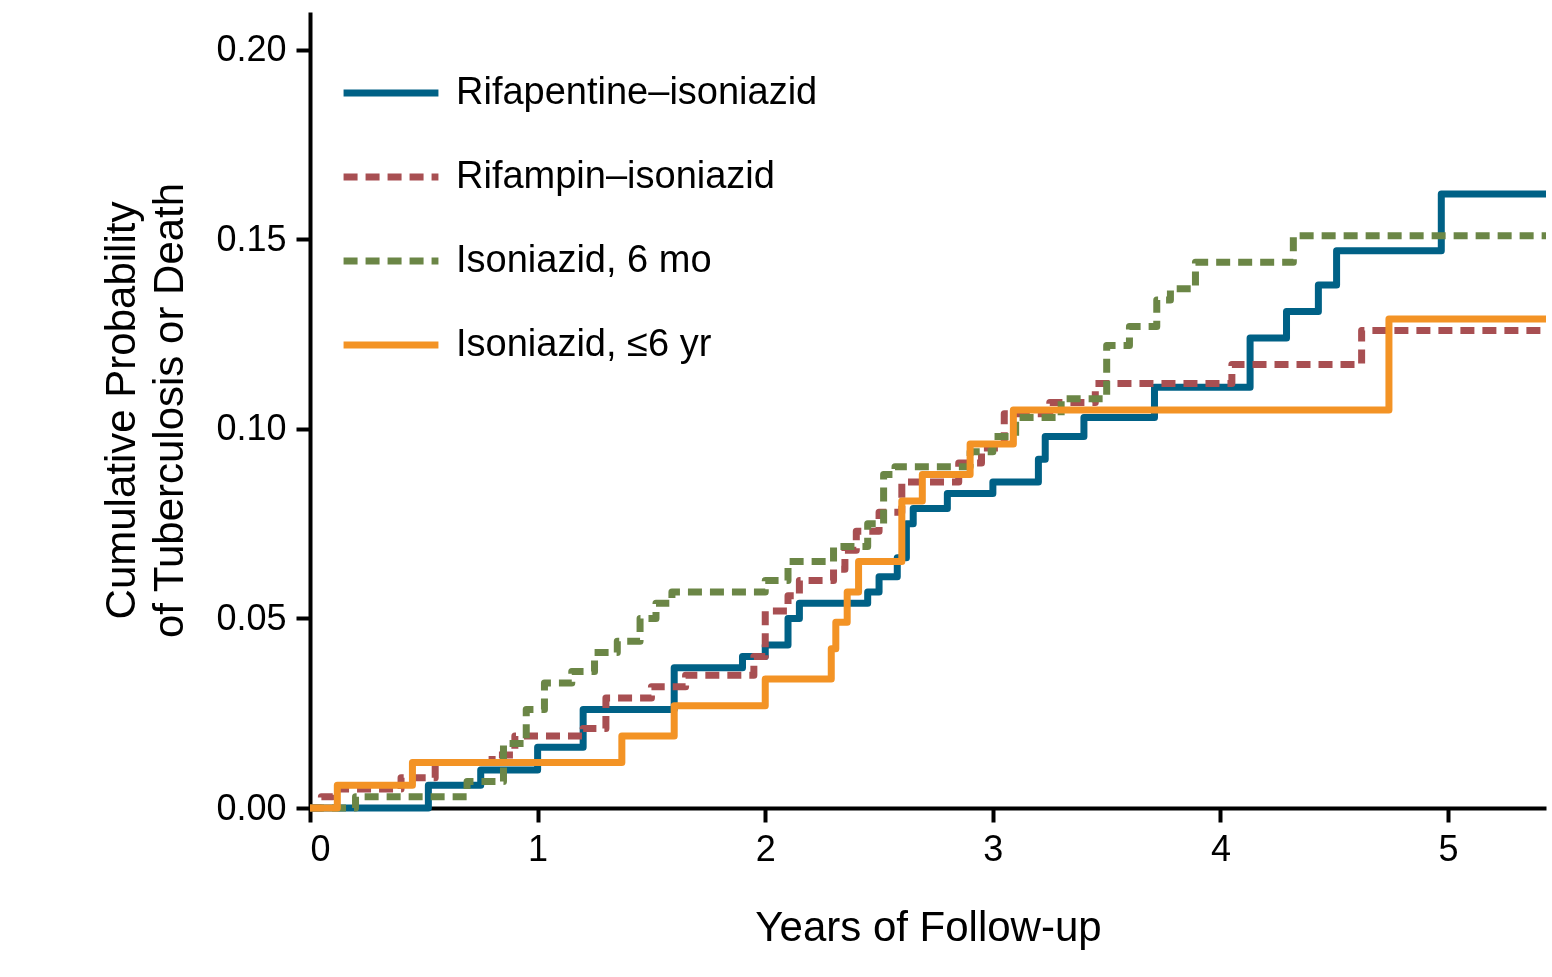  What do you see at coordinates (1448, 848) in the screenshot?
I see `x-tick-label: 5` at bounding box center [1448, 848].